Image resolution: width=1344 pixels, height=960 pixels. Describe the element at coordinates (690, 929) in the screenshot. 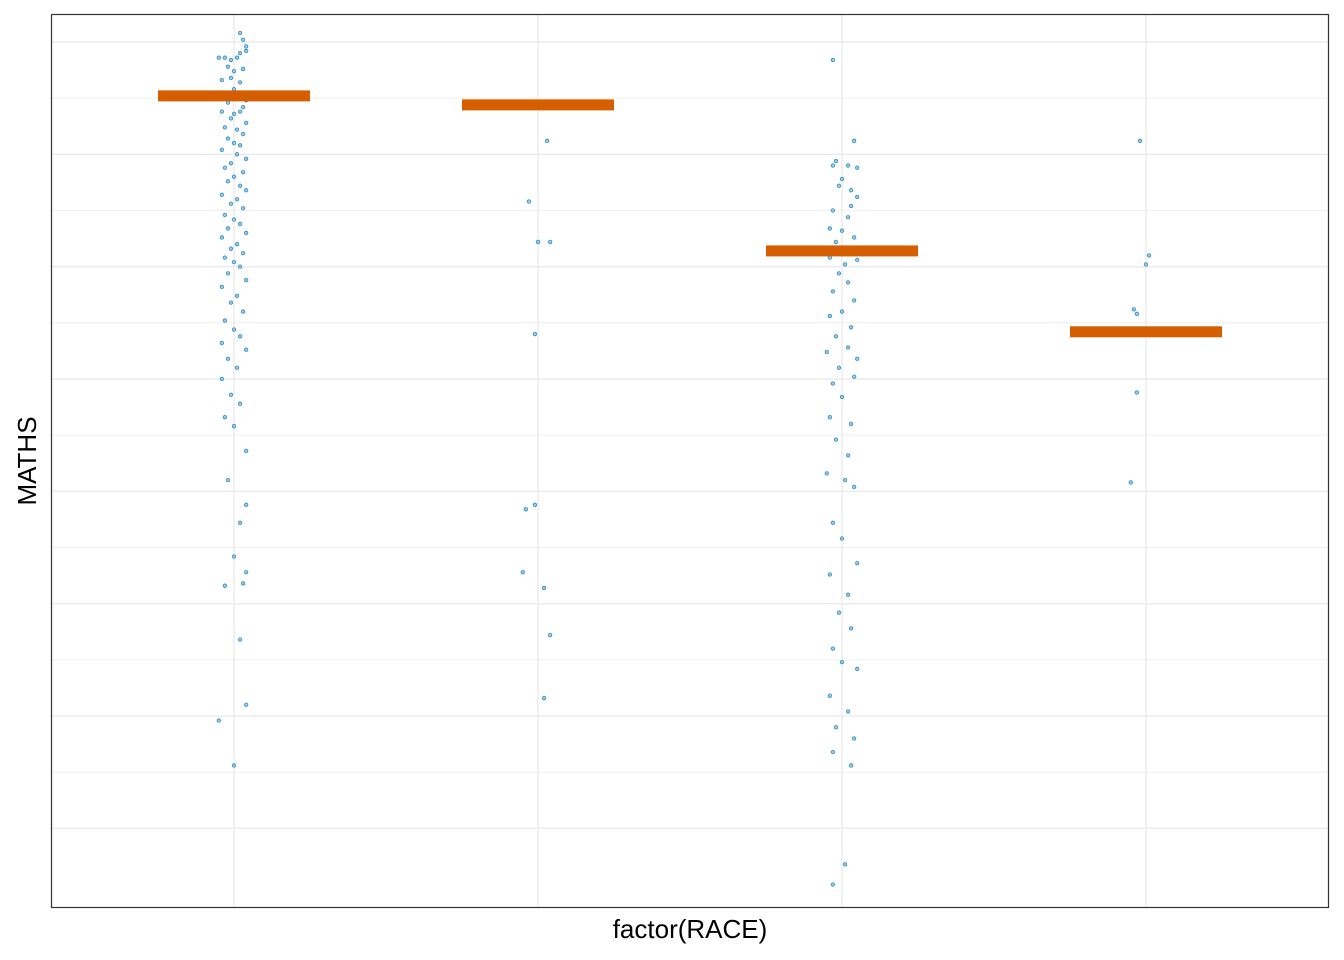

I see `x-axis-title: factor(RACE)` at that location.